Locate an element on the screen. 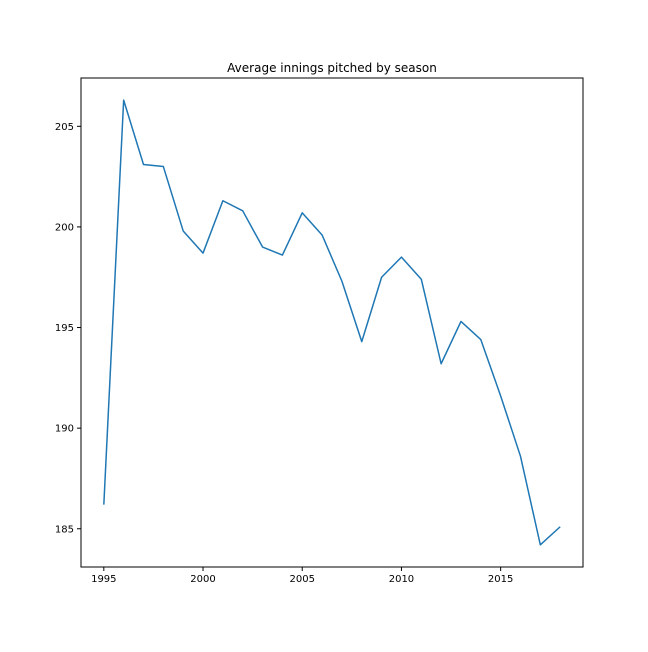 This screenshot has height=652, width=648. x-tick-label: 2015 is located at coordinates (500, 579).